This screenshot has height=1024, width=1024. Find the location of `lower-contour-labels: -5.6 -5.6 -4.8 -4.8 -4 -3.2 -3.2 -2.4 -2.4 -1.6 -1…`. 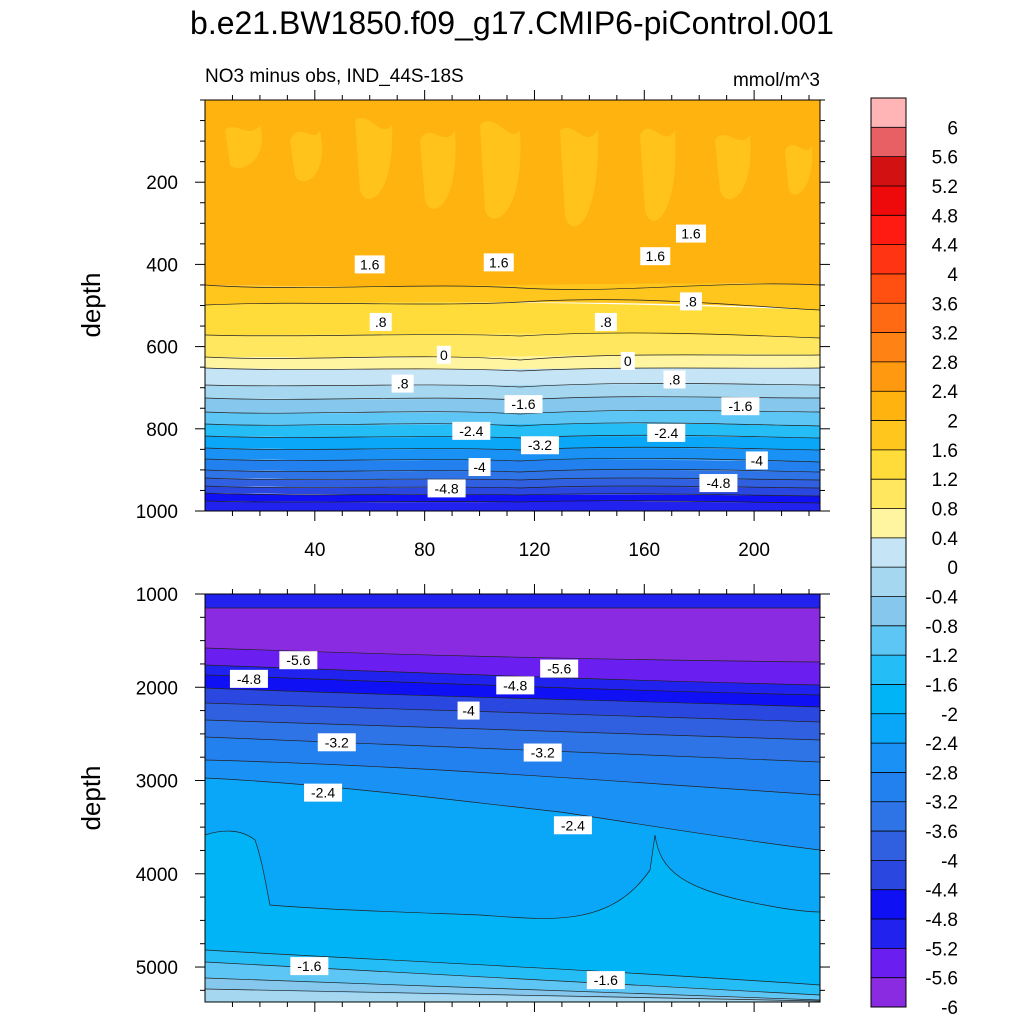

lower-contour-labels: -5.6 -5.6 -4.8 -4.8 -4 -3.2 -3.2 -2.4 -2.4 -1.6 -1… is located at coordinates (427, 820).